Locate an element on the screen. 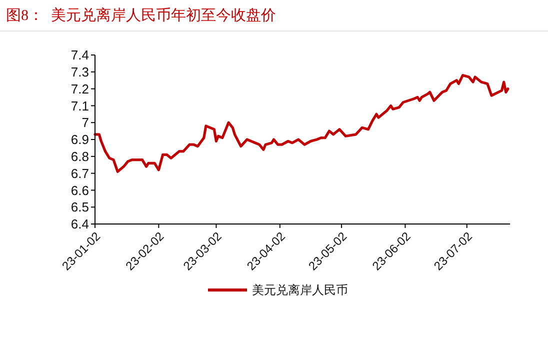  y-tick-label: 6.8 is located at coordinates (79, 156).